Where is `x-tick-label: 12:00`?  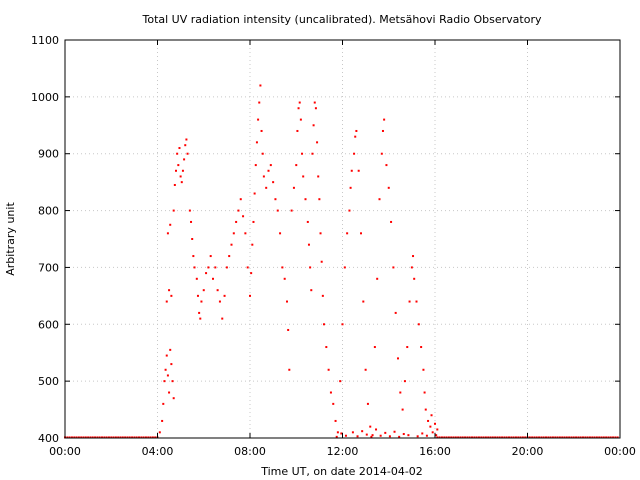
x-tick-label: 12:00 is located at coordinates (343, 451).